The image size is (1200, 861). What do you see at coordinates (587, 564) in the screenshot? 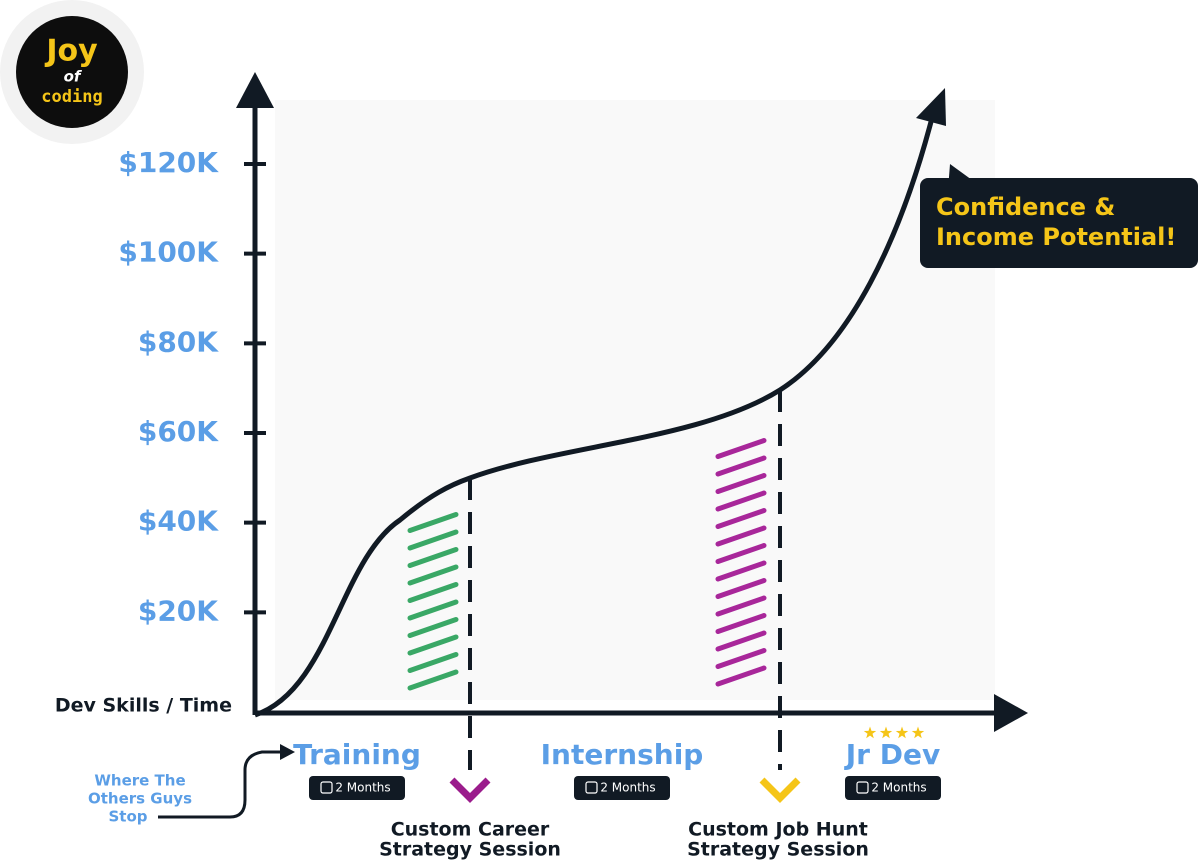
I see `hatches` at bounding box center [587, 564].